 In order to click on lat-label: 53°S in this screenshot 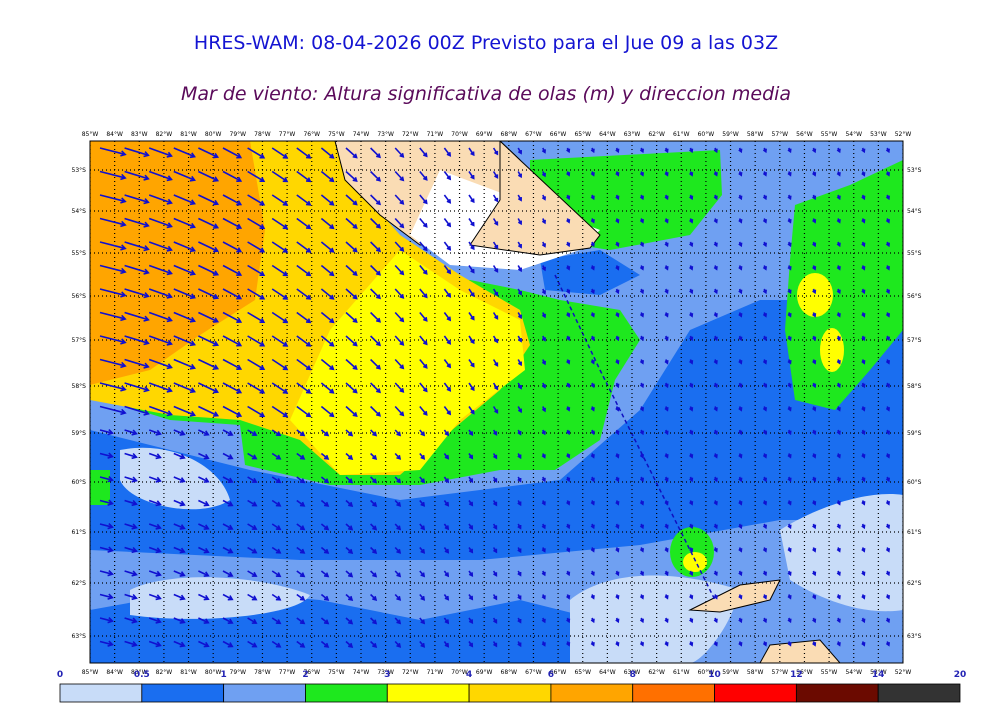, I will do `click(914, 170)`.